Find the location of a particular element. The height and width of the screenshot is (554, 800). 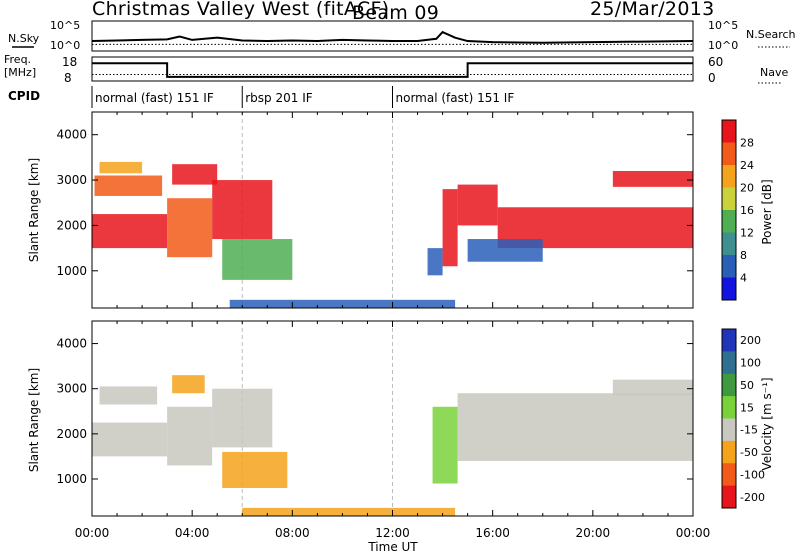

freq-left-tick-bottom: 8 is located at coordinates (68, 78).